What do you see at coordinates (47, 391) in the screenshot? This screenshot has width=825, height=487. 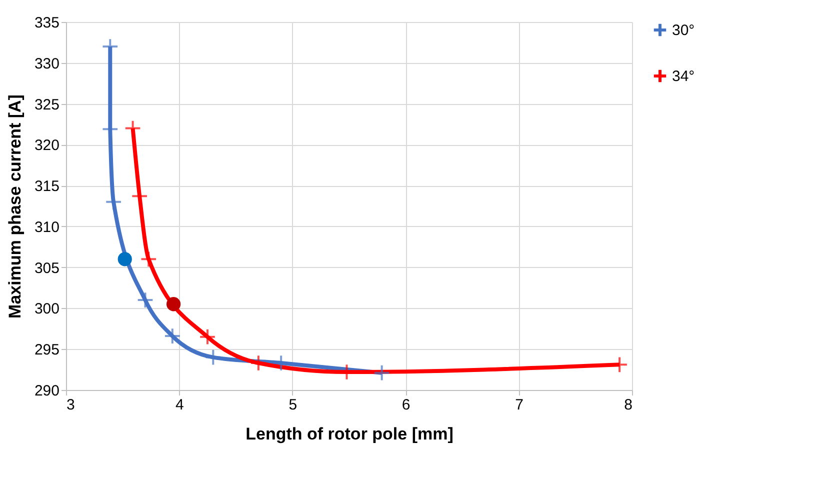 I see `y-tick-label: 290` at bounding box center [47, 391].